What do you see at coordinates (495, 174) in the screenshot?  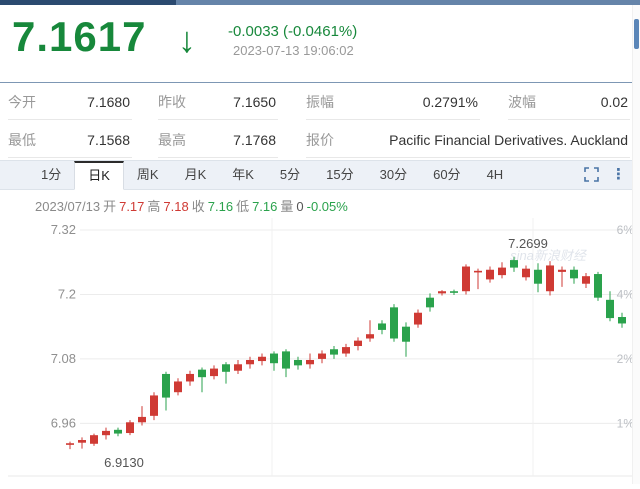 I see `tab-4H: 4H` at bounding box center [495, 174].